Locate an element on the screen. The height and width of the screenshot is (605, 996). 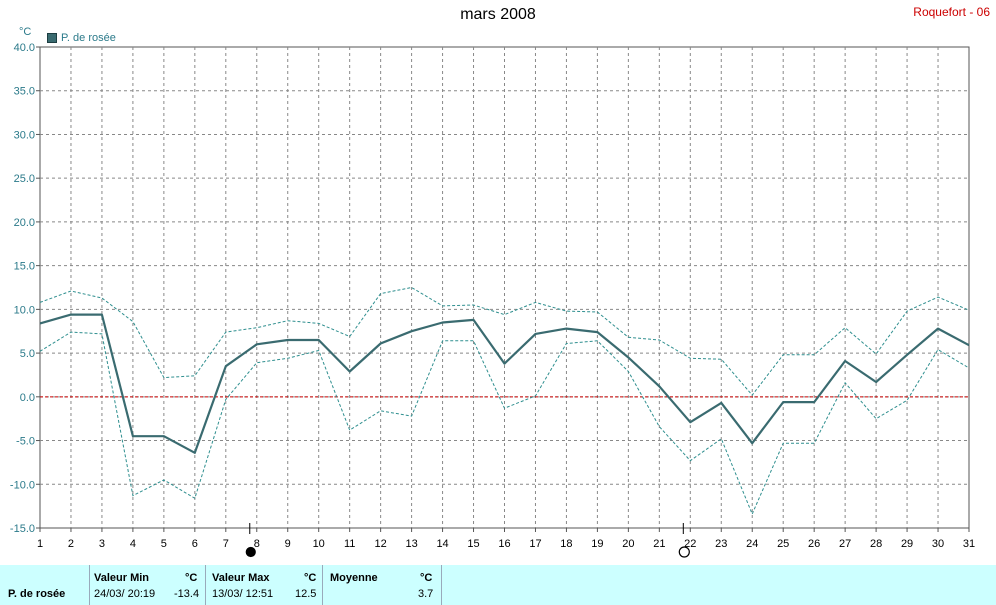
footer-max-date: 13/03/ 12:51 is located at coordinates (243, 594).